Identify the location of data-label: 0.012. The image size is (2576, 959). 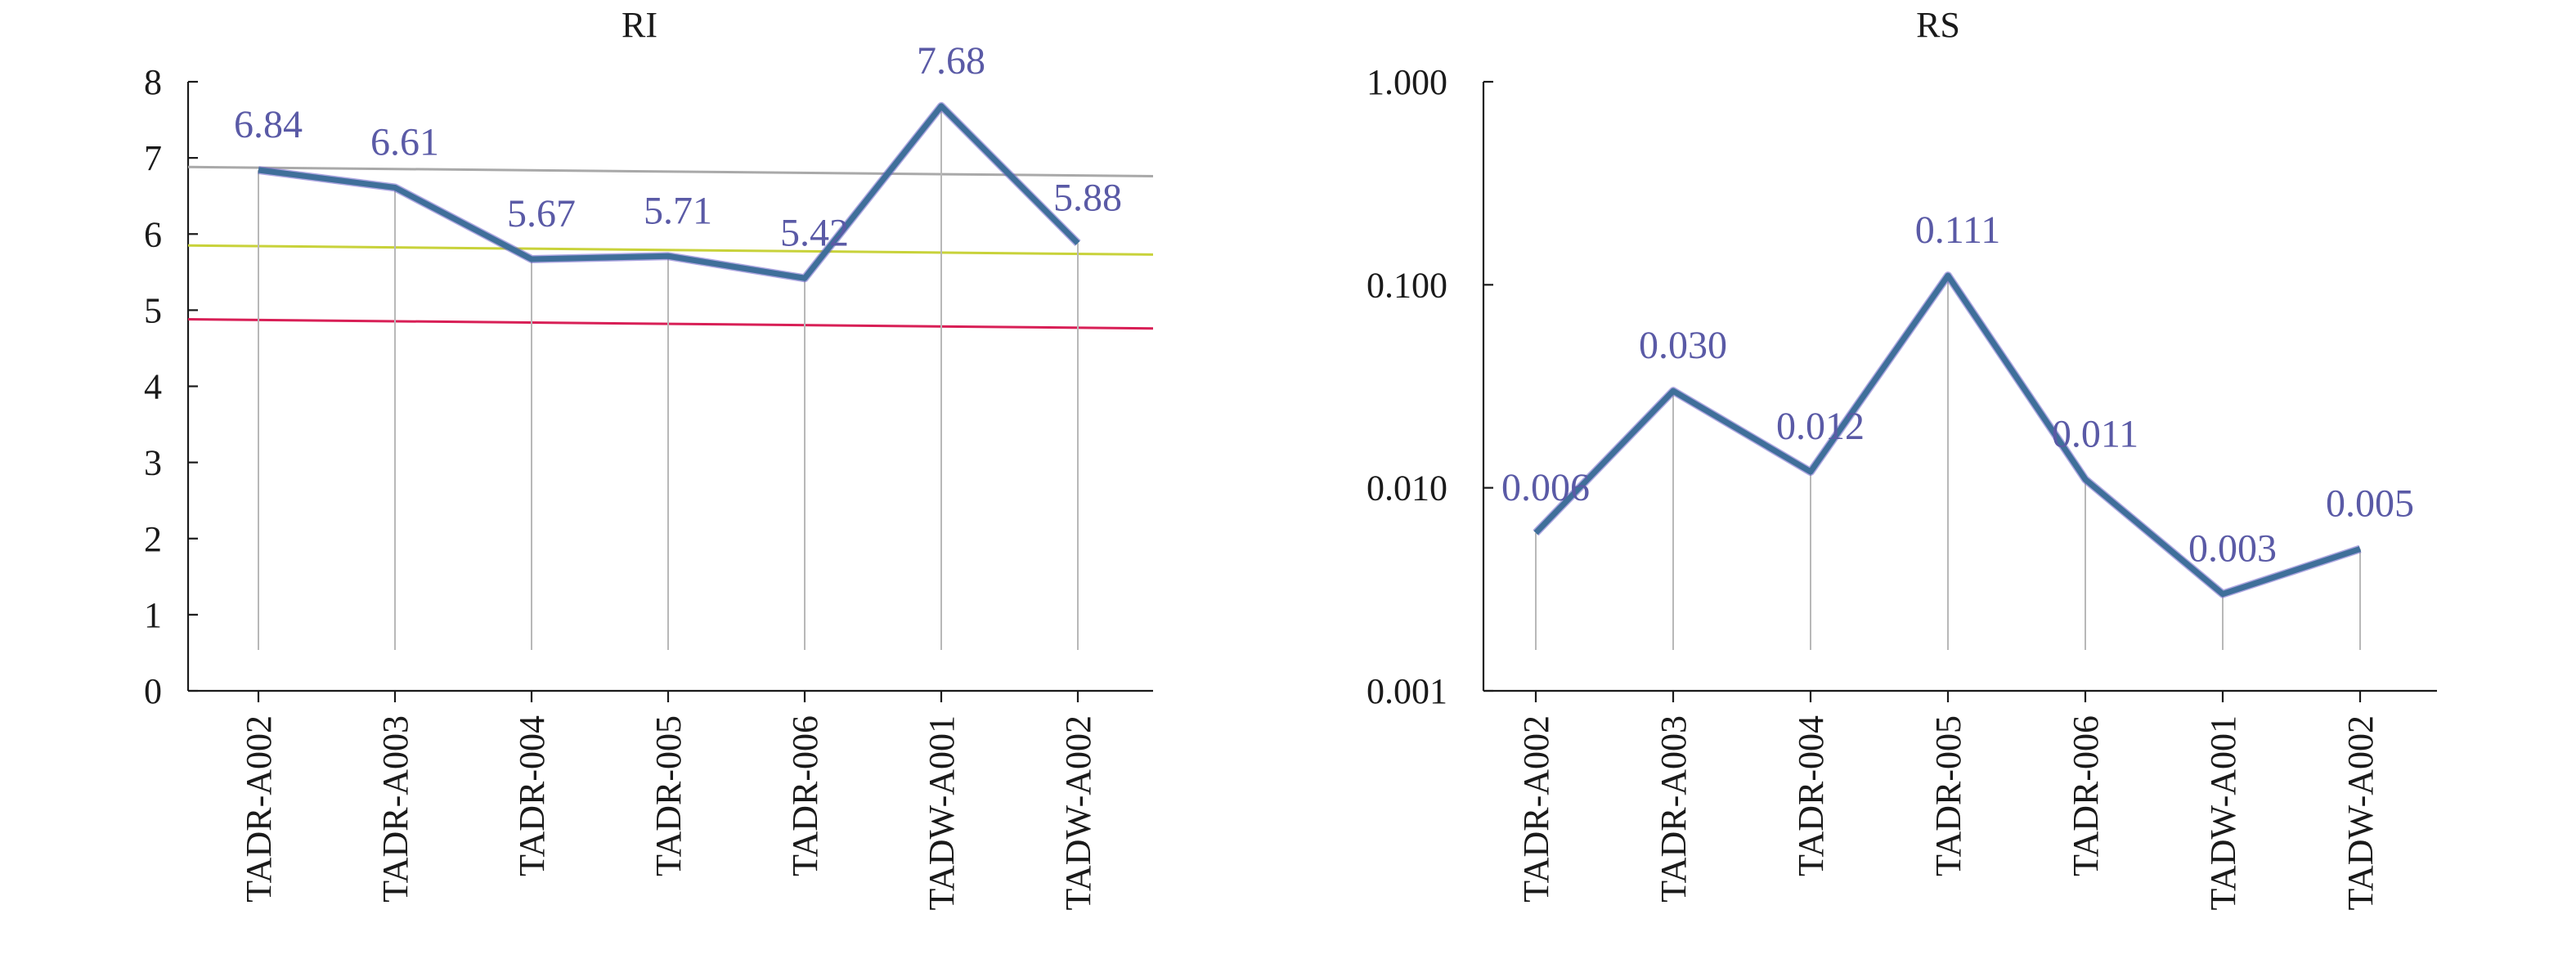
(1821, 426).